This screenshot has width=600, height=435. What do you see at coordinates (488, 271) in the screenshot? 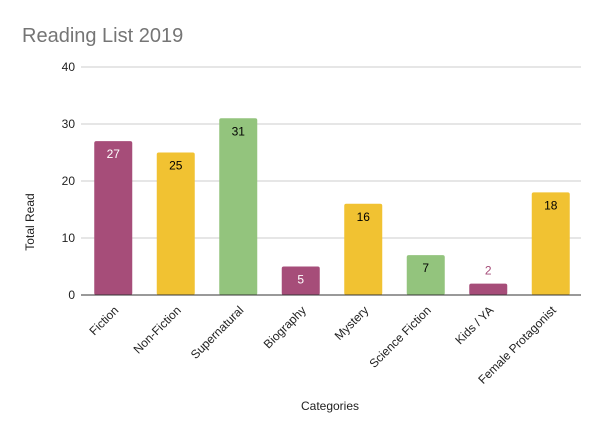
I see `data-label: 2` at bounding box center [488, 271].